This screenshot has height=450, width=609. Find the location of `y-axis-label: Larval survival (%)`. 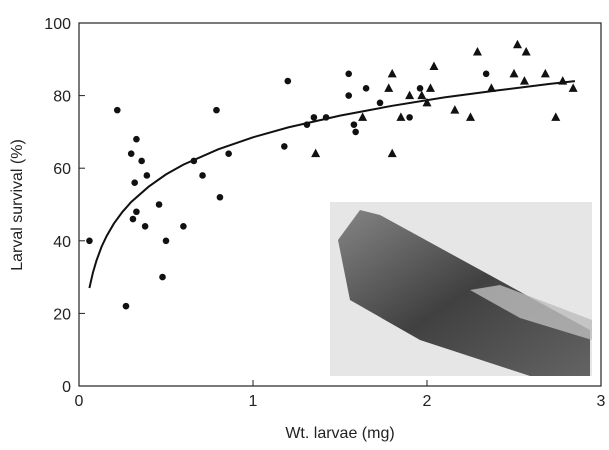

y-axis-label: Larval survival (%) is located at coordinates (17, 205).